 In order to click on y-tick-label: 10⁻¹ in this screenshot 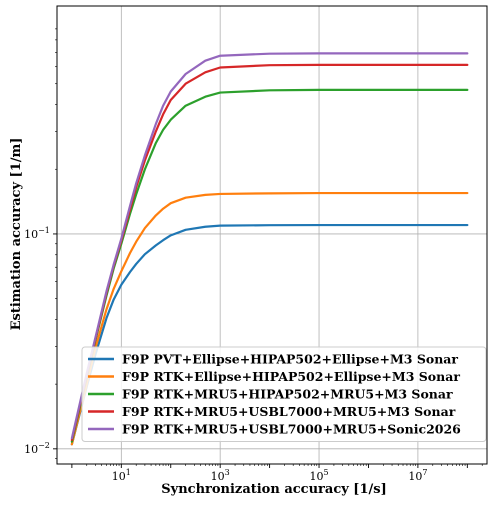, I will do `click(37, 233)`.